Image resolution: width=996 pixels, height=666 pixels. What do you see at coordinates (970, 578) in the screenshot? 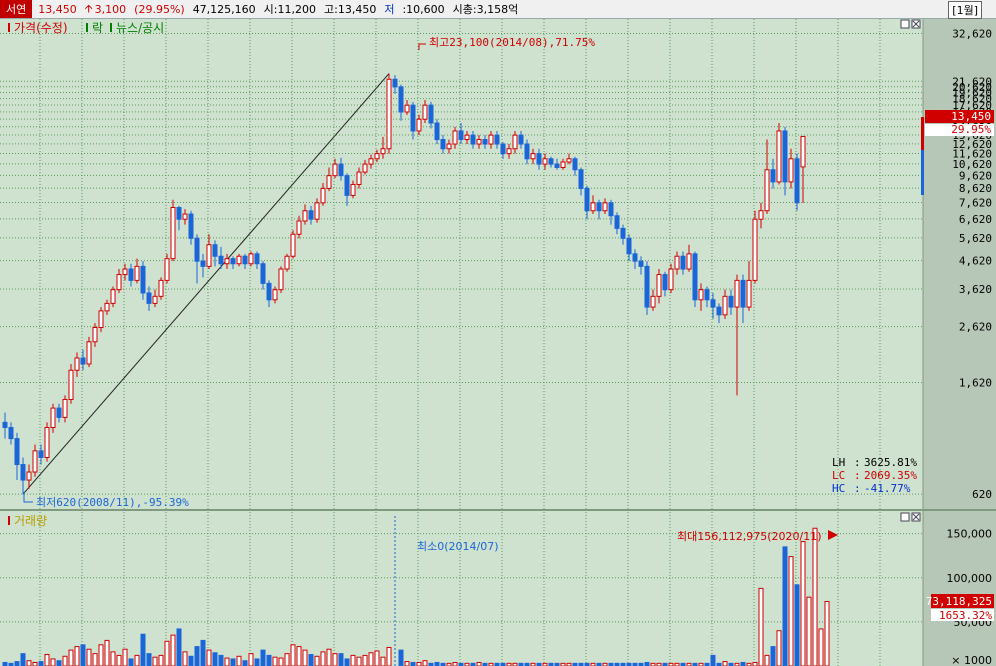
I see `volume-tick-label: 100,000` at bounding box center [970, 578].